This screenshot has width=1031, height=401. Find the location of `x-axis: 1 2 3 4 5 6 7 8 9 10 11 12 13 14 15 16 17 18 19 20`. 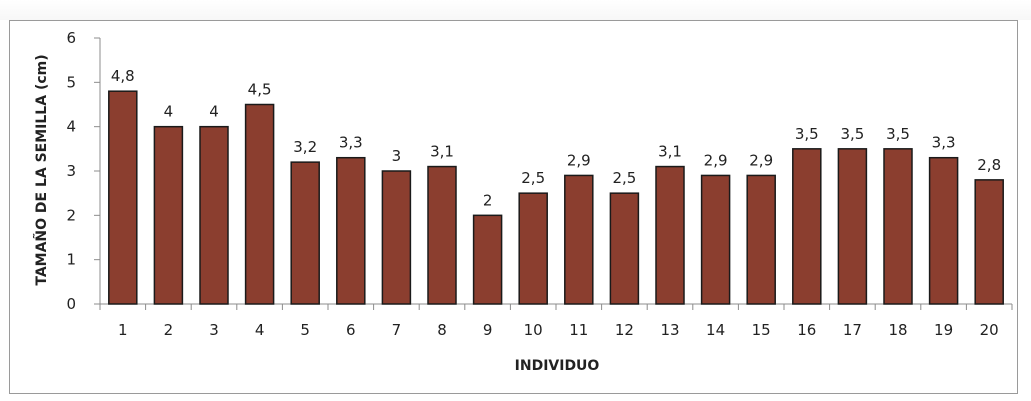

x-axis: 1 2 3 4 5 6 7 8 9 10 11 12 13 14 15 16 17 18 19 20 is located at coordinates (556, 321).